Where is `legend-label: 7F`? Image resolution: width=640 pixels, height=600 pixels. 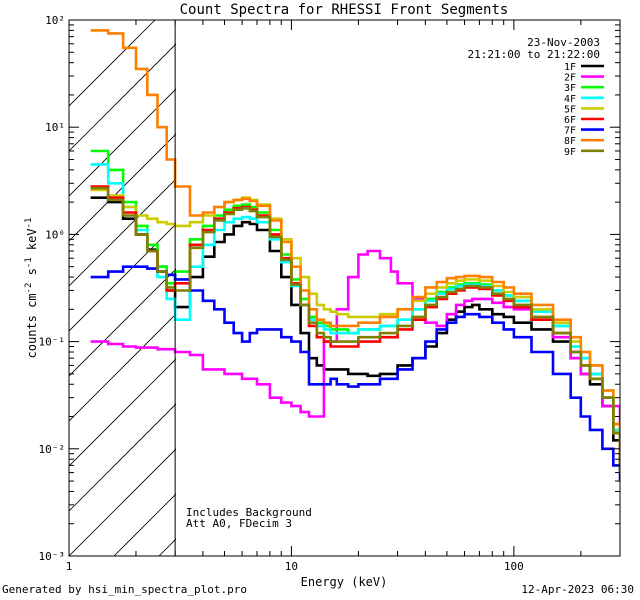
legend-label: 7F is located at coordinates (570, 131).